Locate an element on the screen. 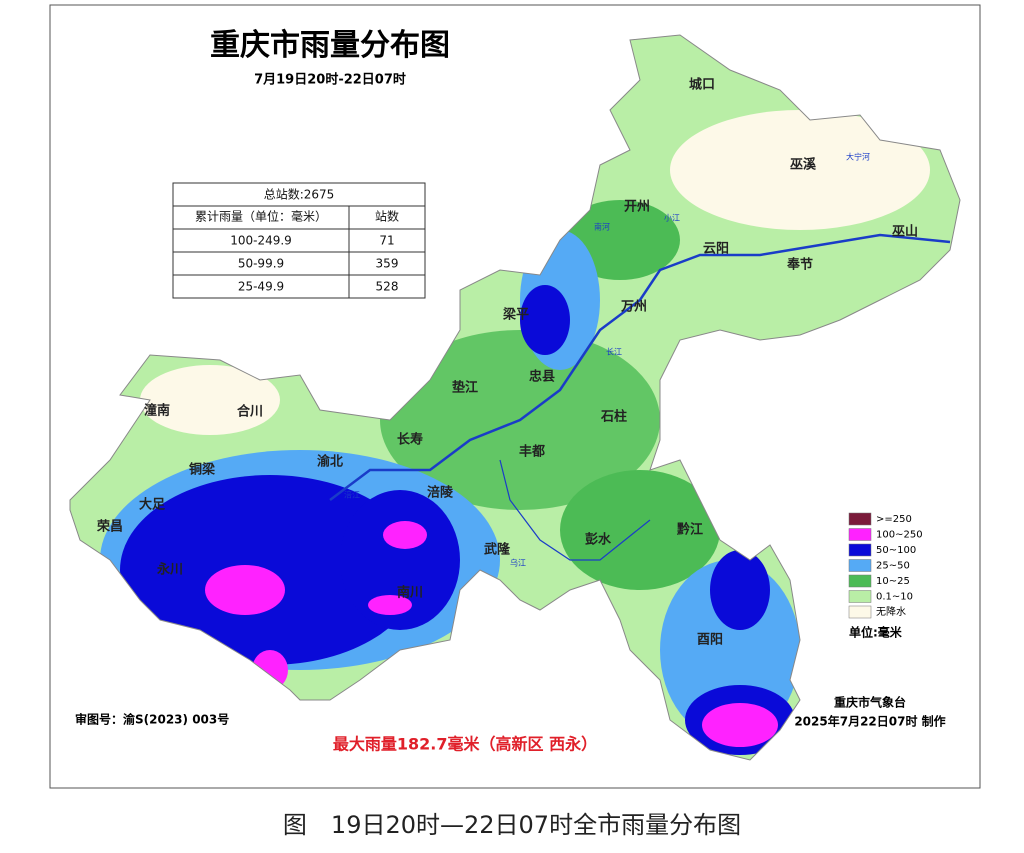 The image size is (1024, 853). river-label: 小江 is located at coordinates (672, 218).